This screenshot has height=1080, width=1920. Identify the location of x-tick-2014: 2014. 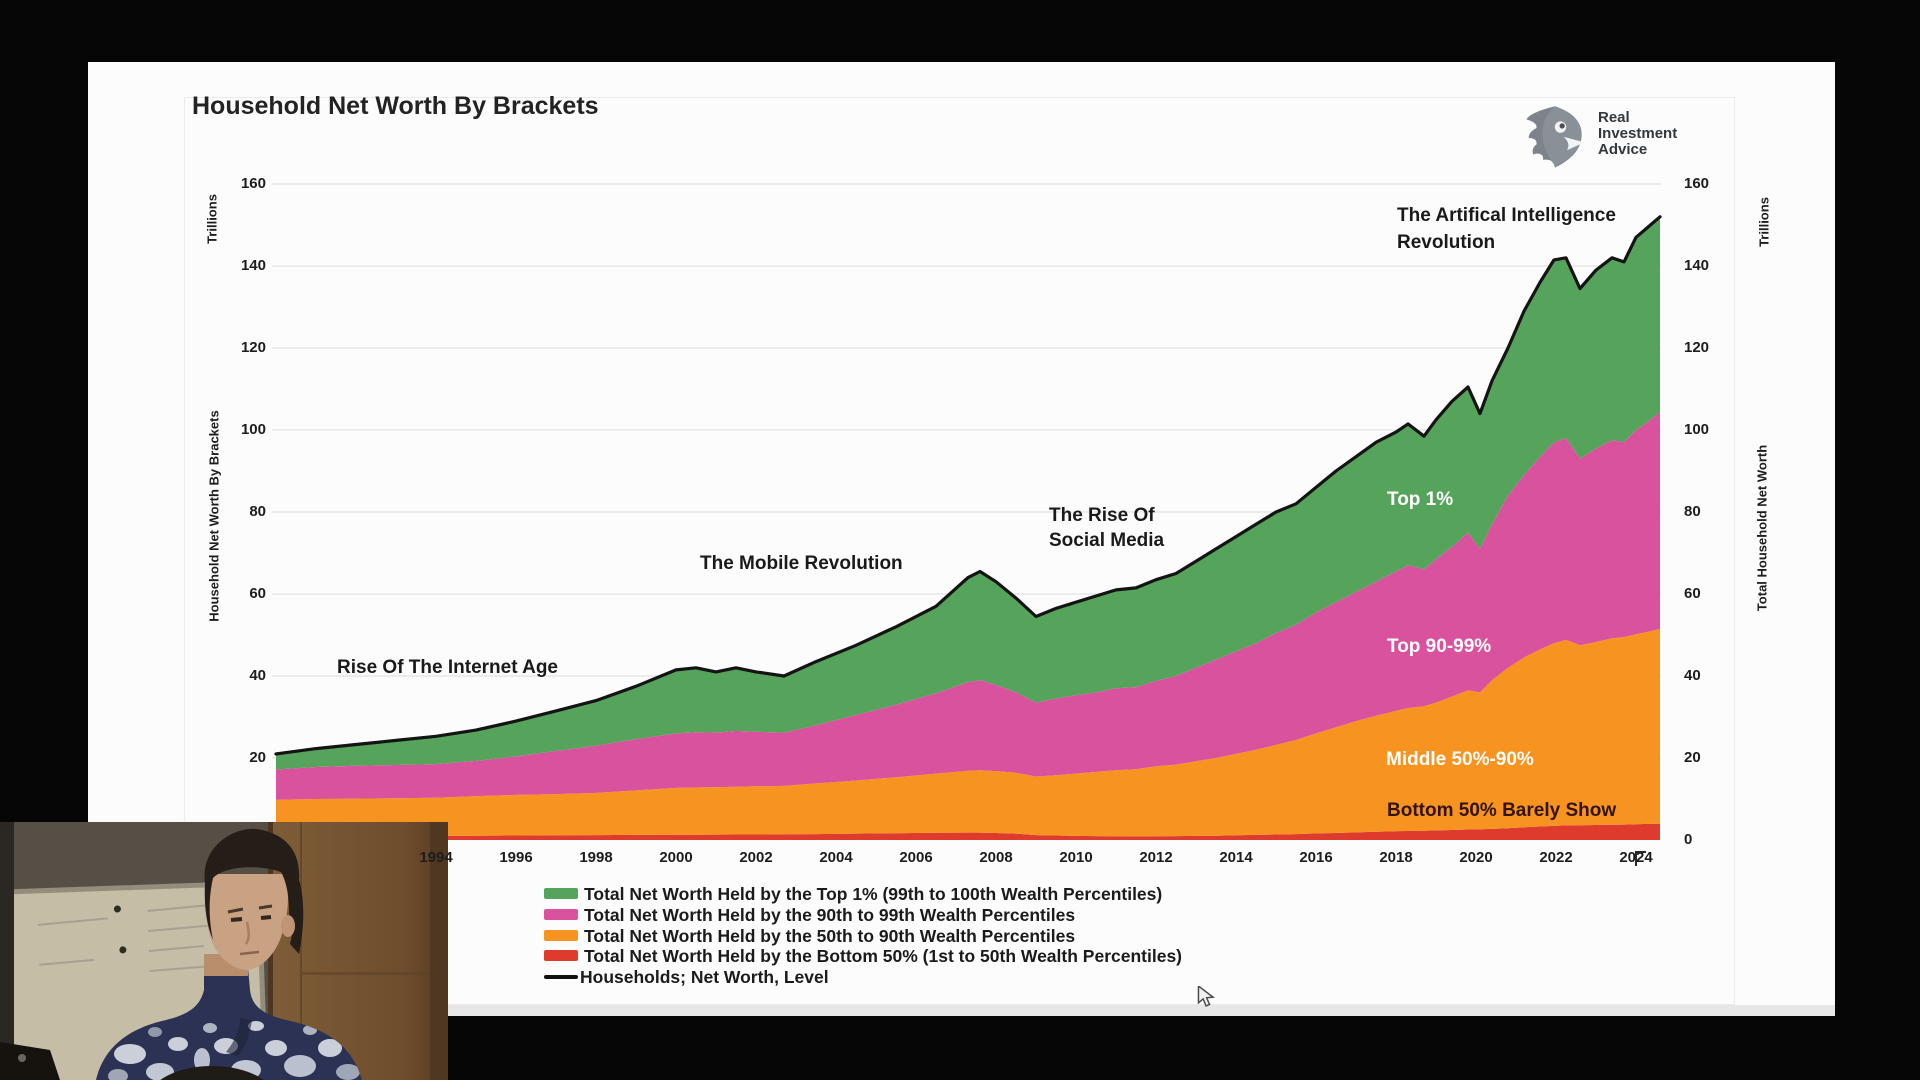
(1236, 857).